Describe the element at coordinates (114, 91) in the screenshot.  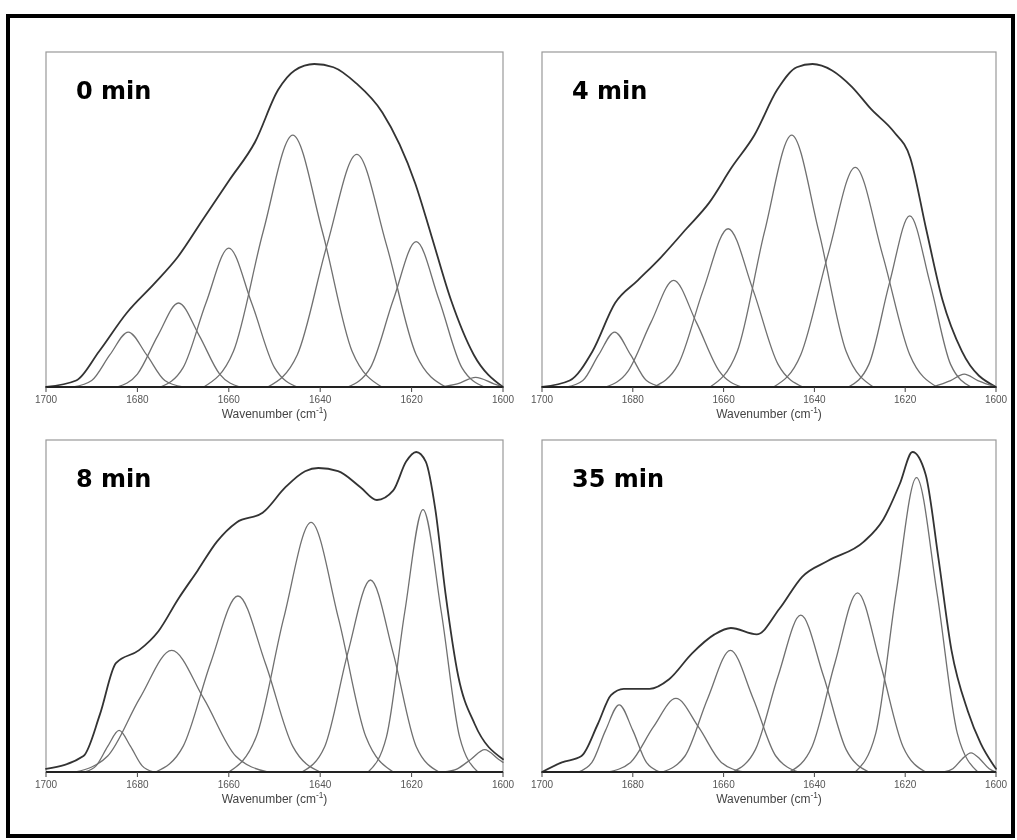
I see `text: 0 min` at that location.